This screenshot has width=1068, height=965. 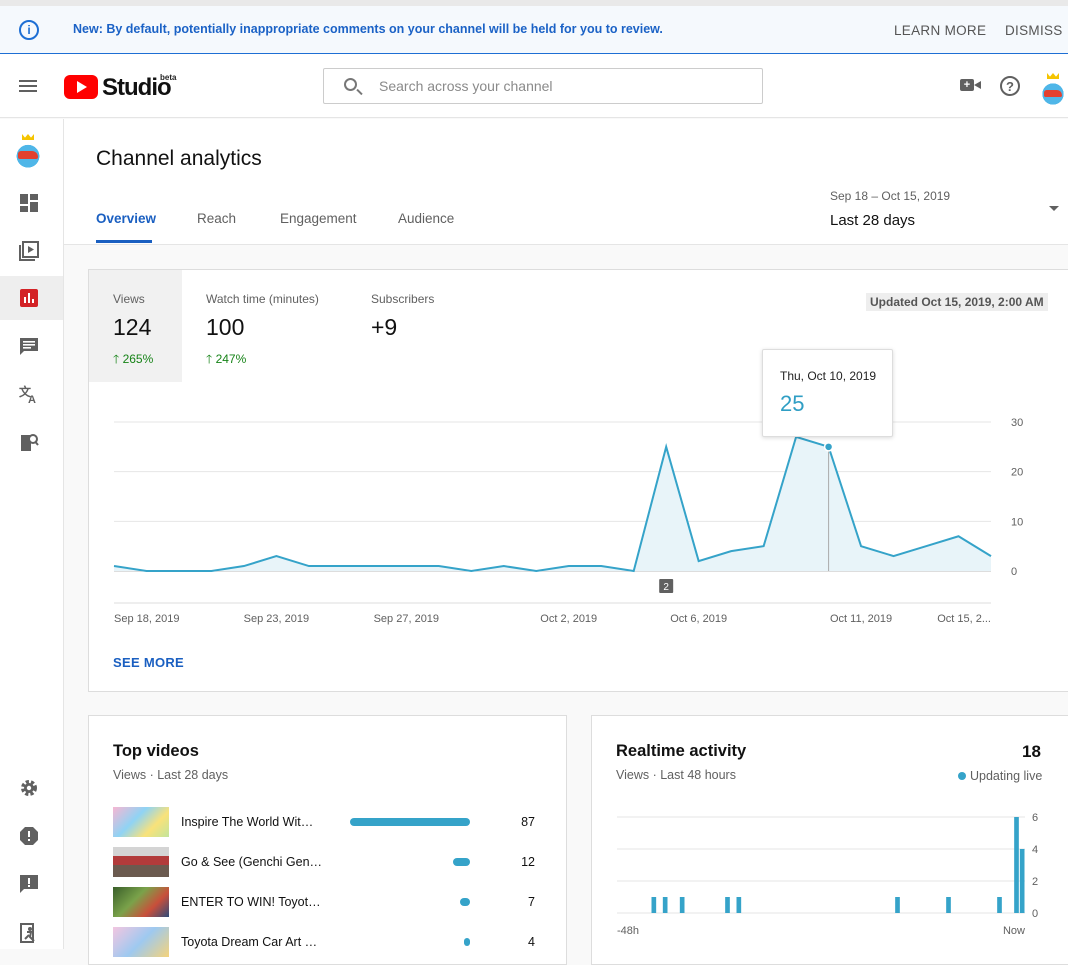 What do you see at coordinates (890, 196) in the screenshot?
I see `date-range-dates: Sep 18 – Oct 15, 2019` at bounding box center [890, 196].